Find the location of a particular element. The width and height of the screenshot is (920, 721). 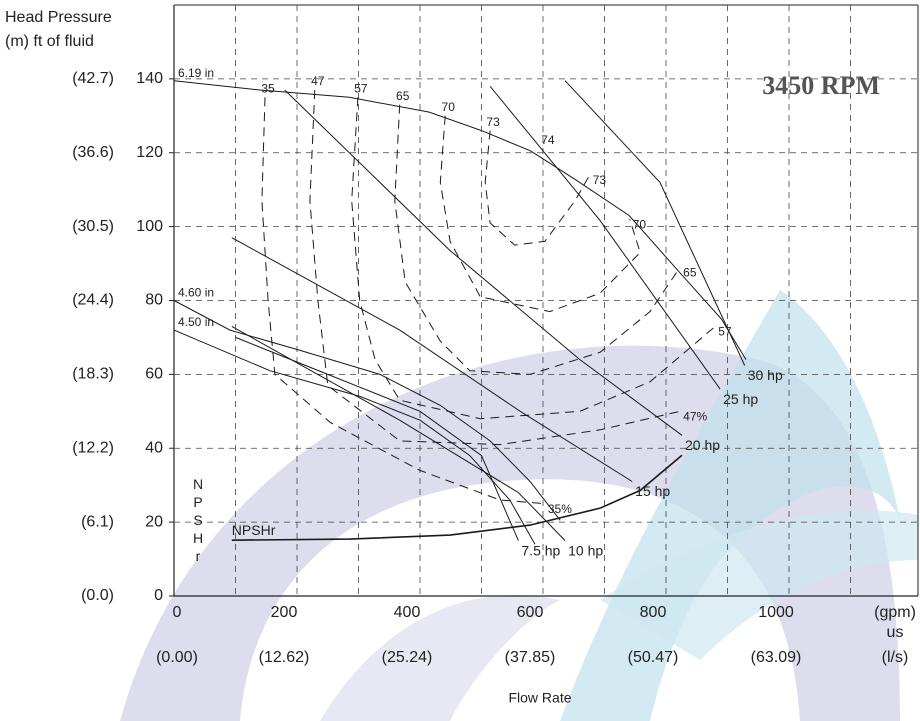

x-metric-unit: (l/s) is located at coordinates (895, 657).